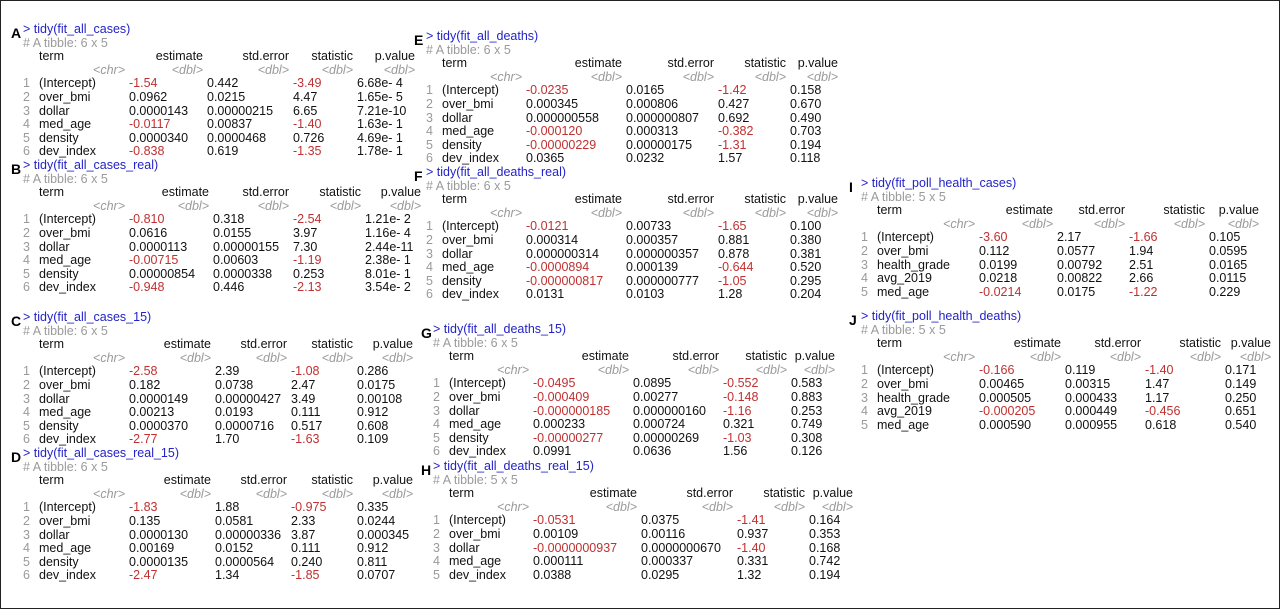  Describe the element at coordinates (1000, 291) in the screenshot. I see `cell-value: -0.0214` at that location.